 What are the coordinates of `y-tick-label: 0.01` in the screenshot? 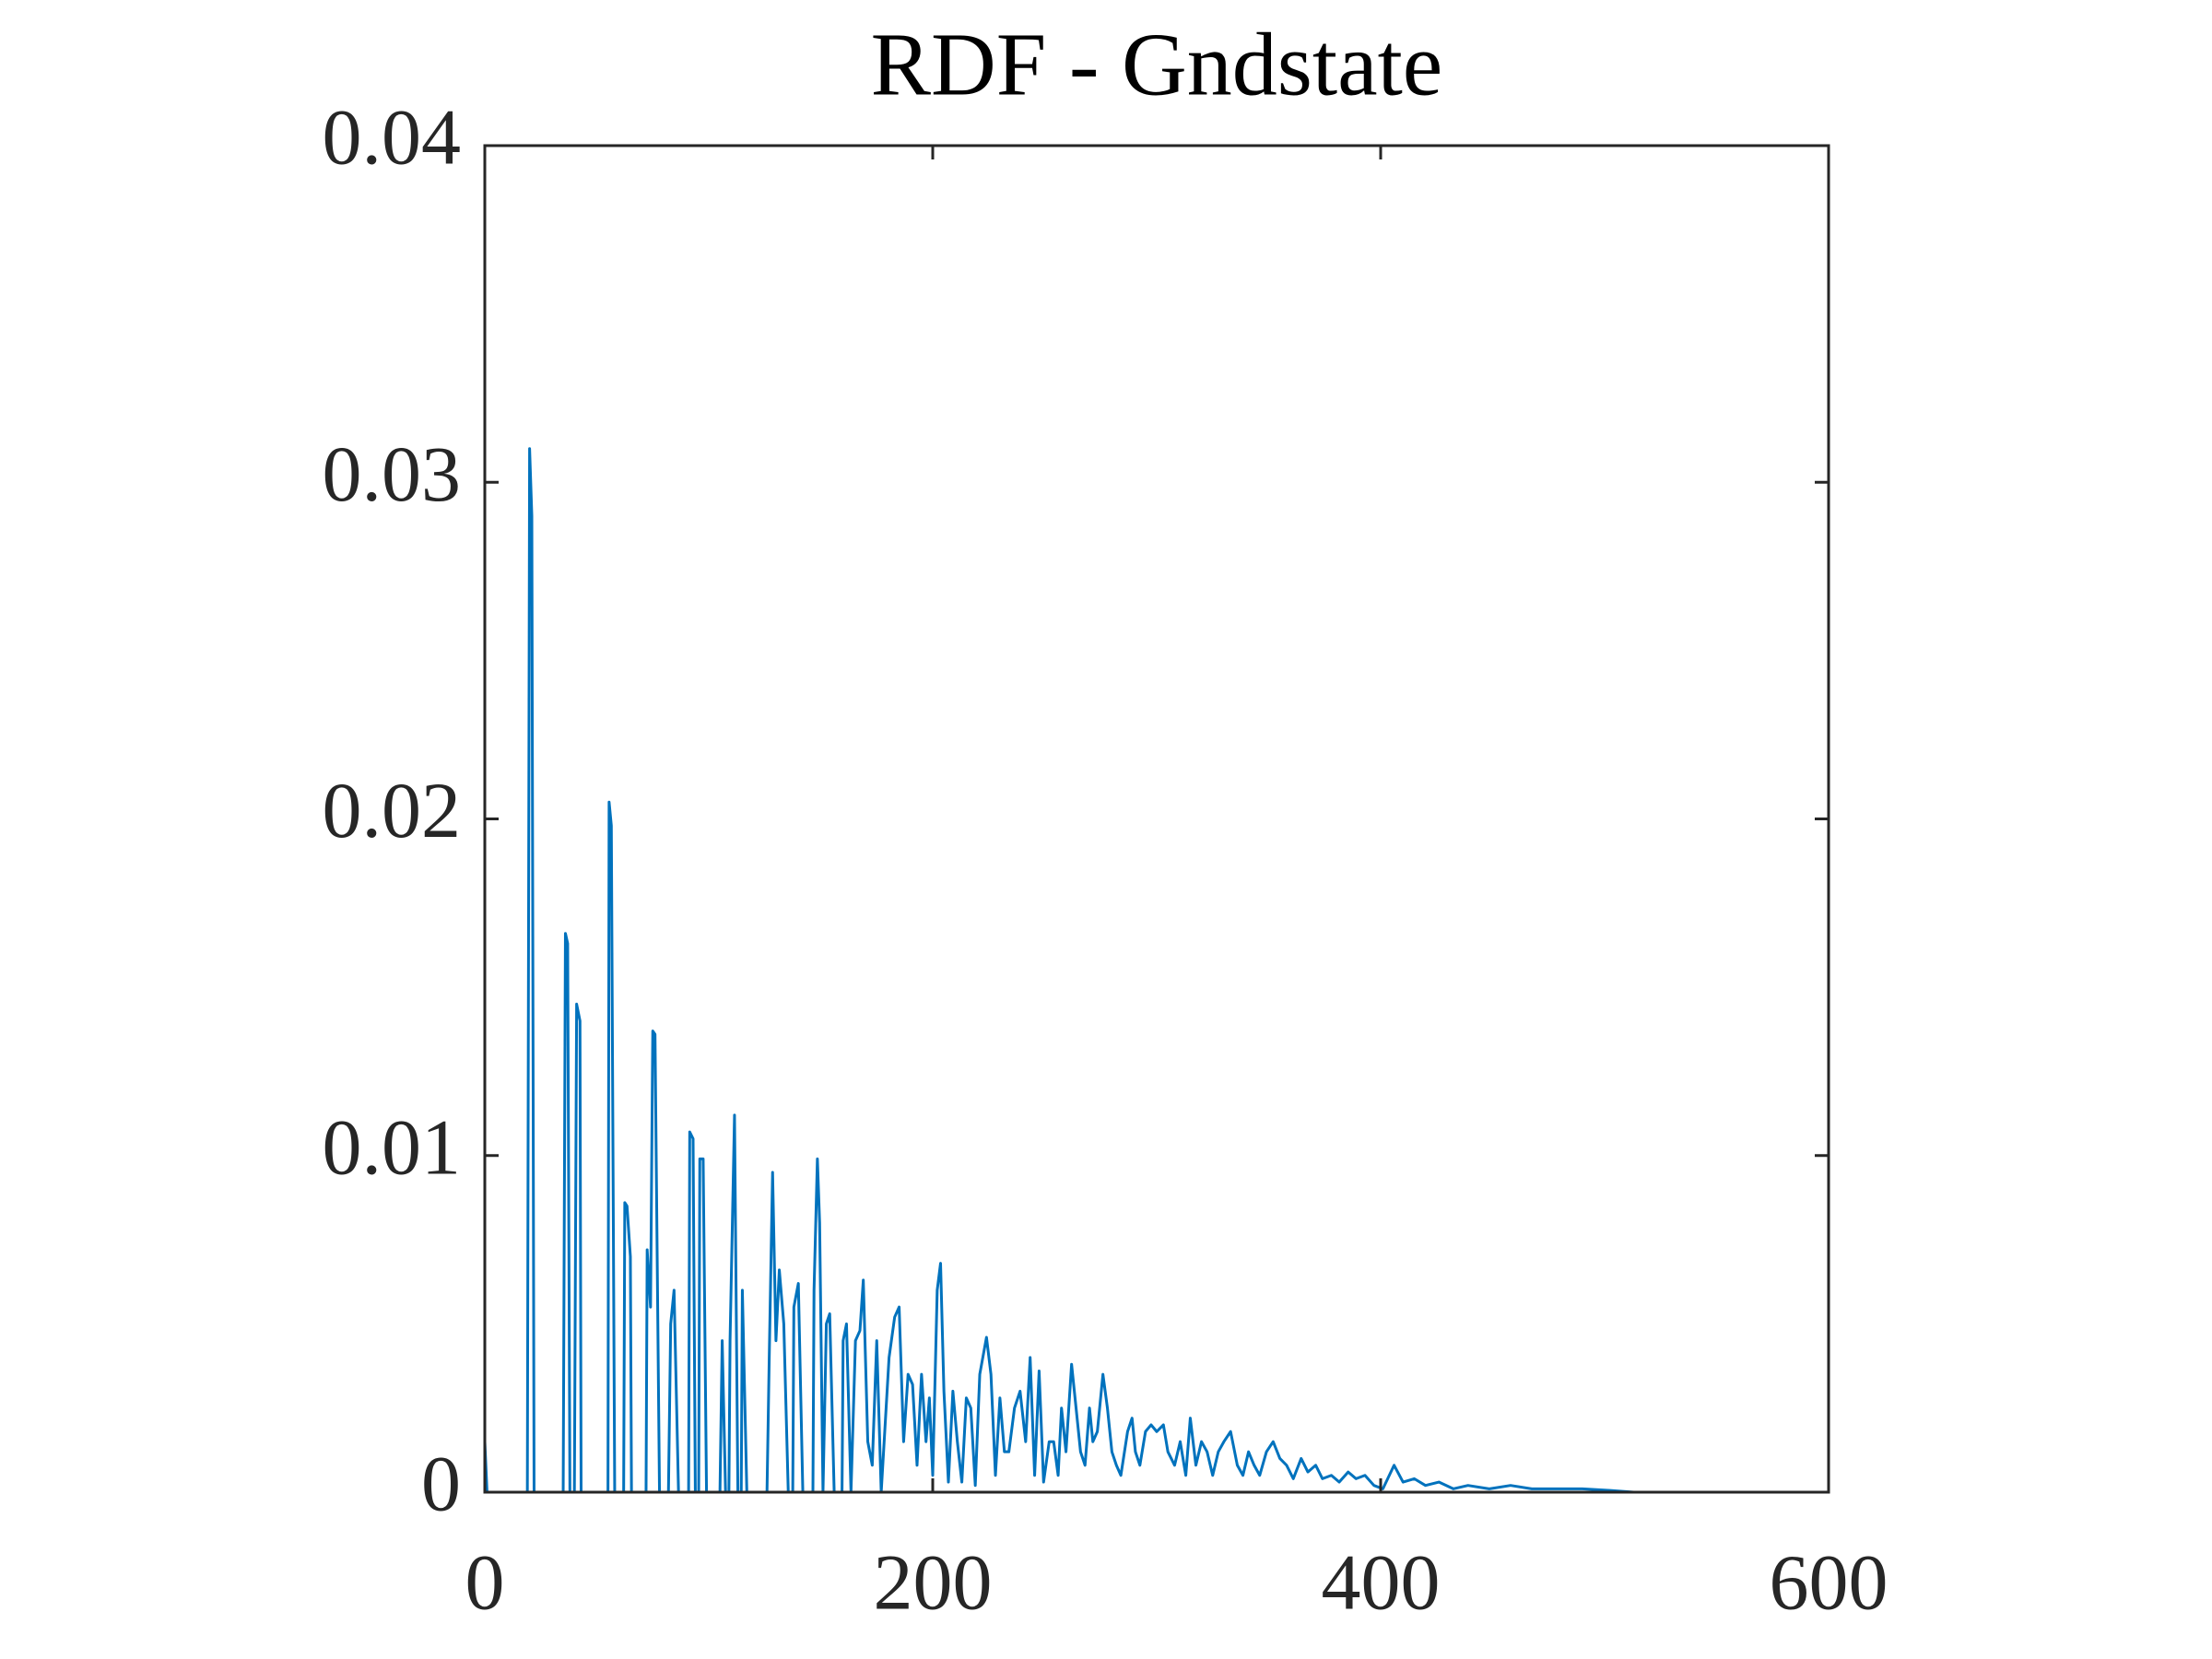 It's located at (392, 1146).